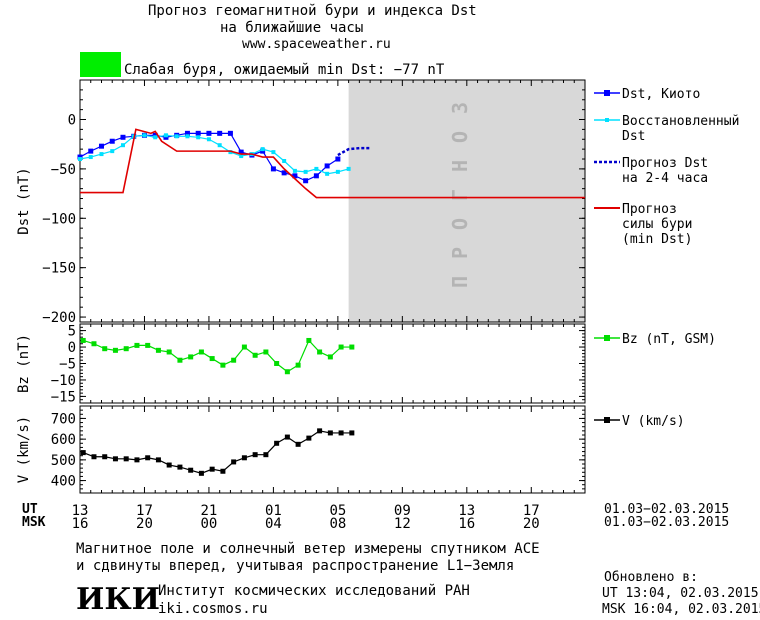 This screenshot has width=760, height=620. What do you see at coordinates (460, 282) in the screenshot?
I see `forecast-band-letter: П` at bounding box center [460, 282].